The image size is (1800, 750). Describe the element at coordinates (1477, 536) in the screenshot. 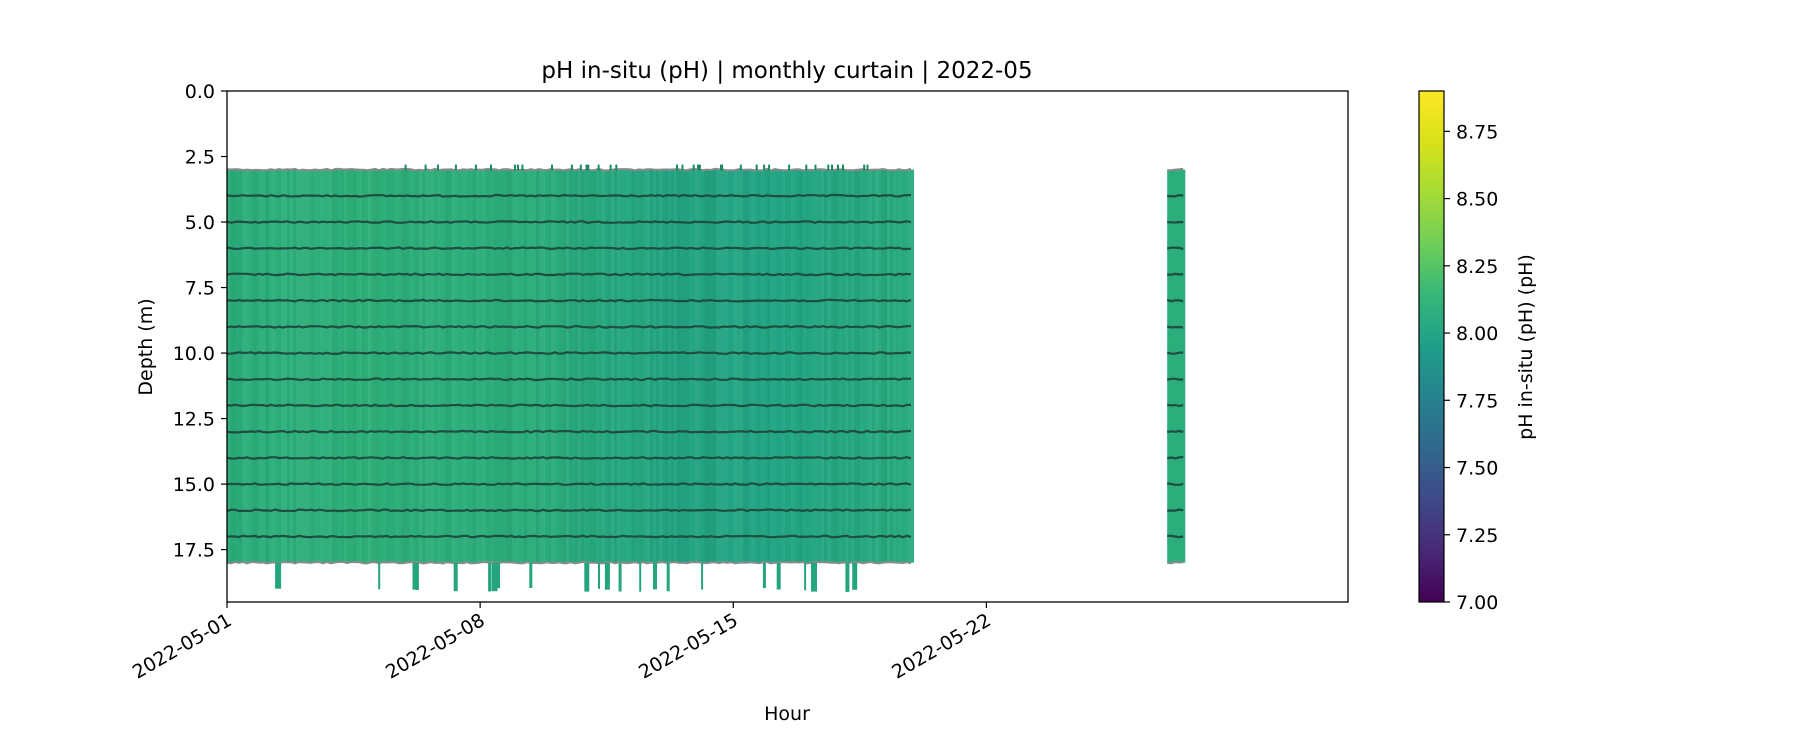

I see `colorbar-tick-label: 7.25` at that location.